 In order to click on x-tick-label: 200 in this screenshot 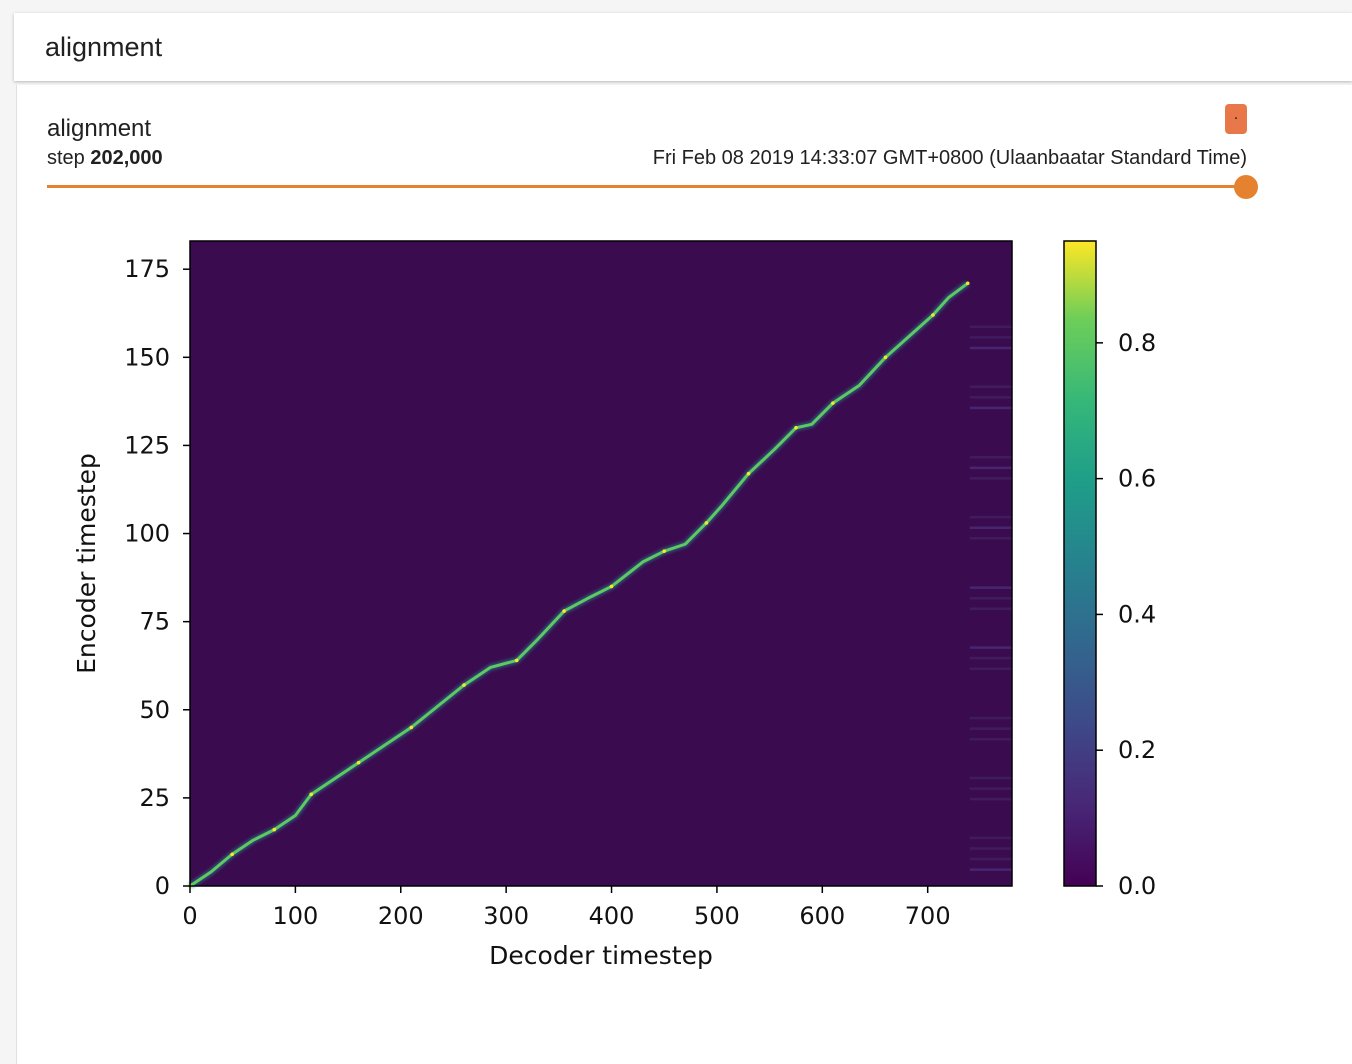, I will do `click(401, 916)`.